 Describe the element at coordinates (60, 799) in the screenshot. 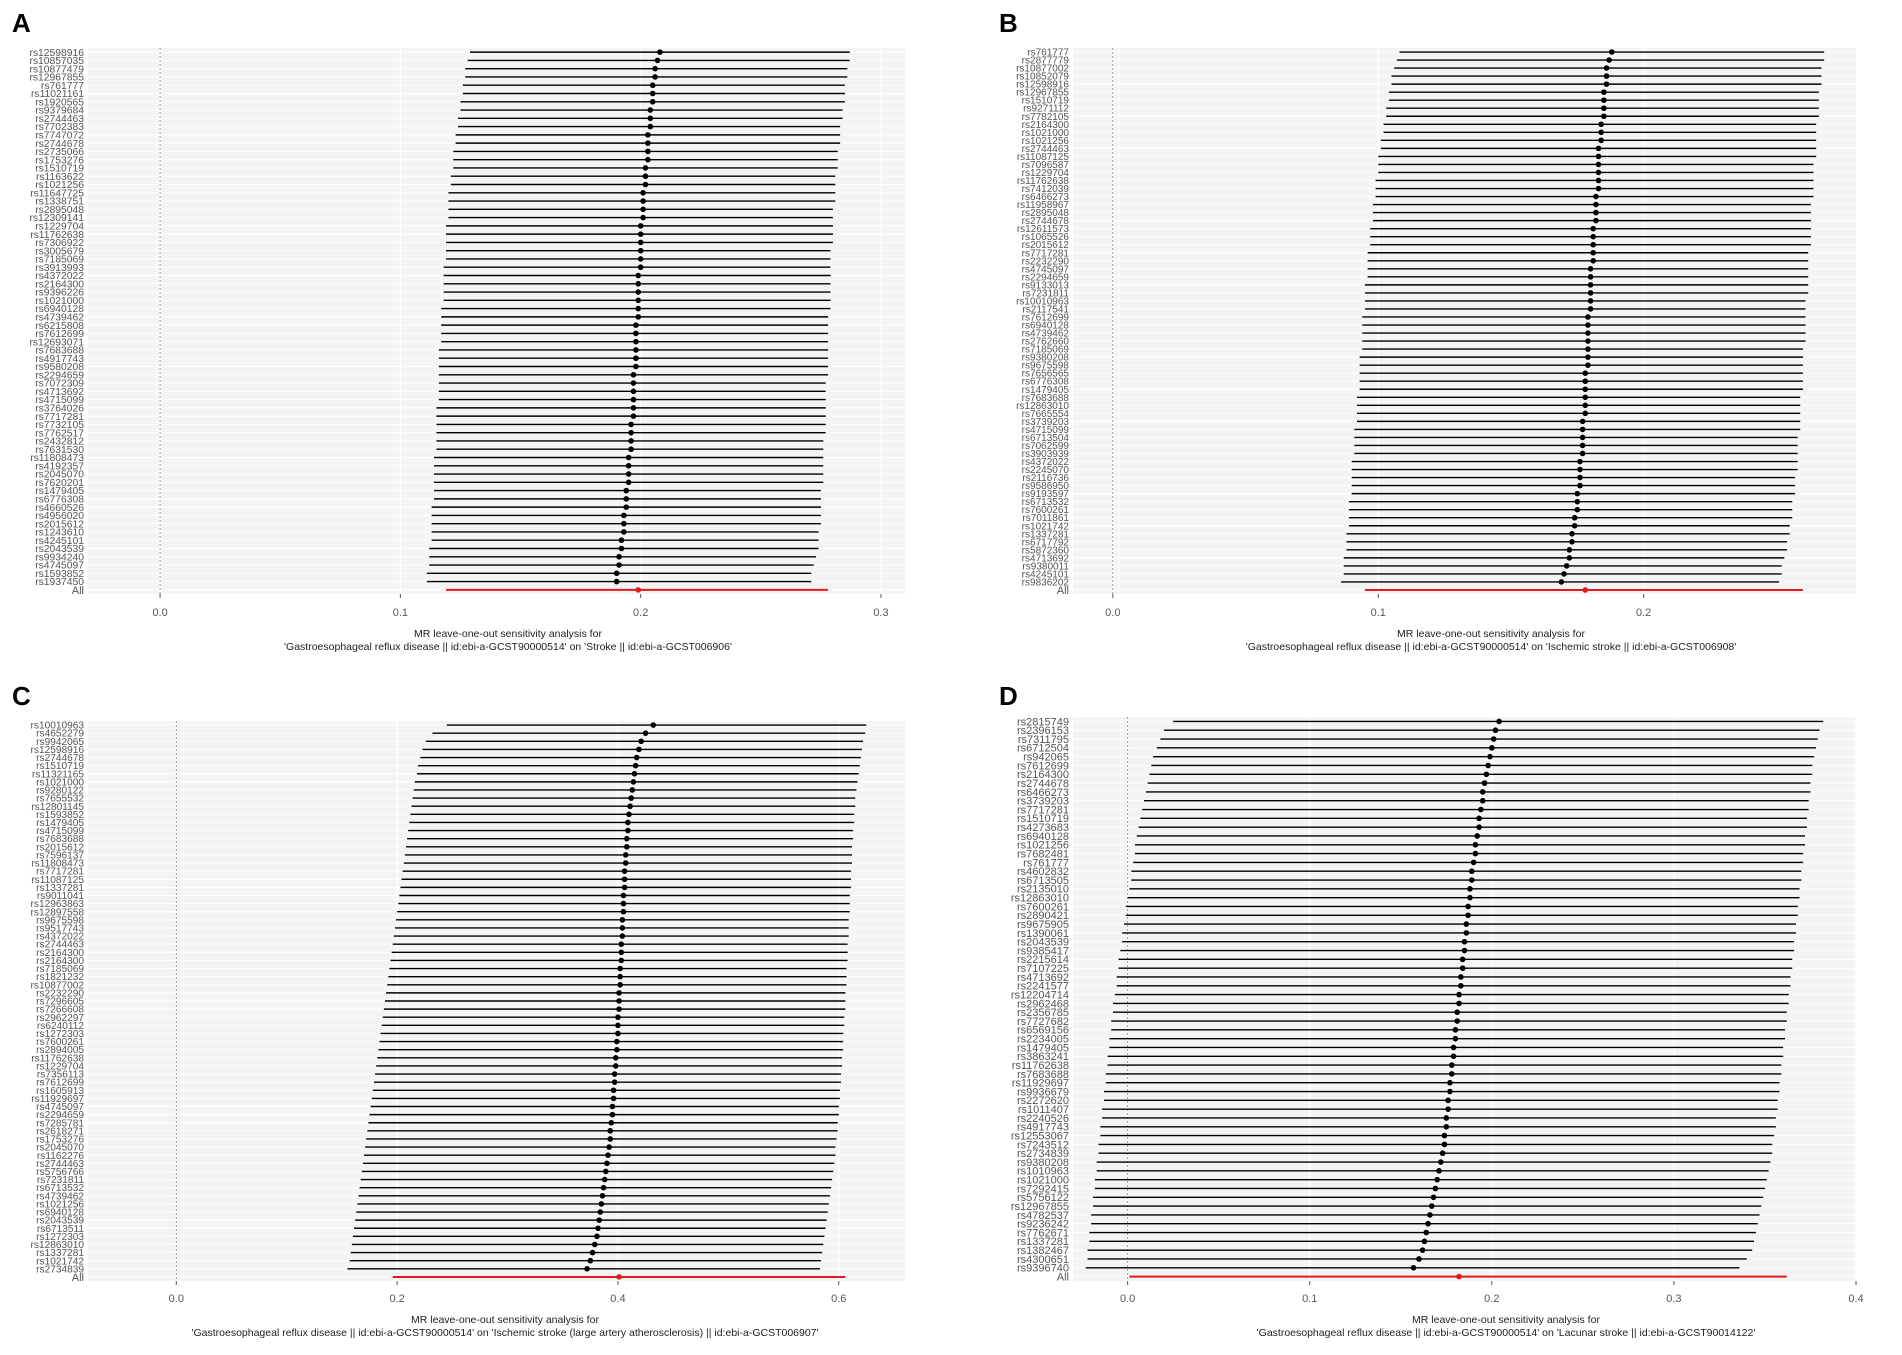

I see `panel-c-snp-label: rs7655532` at that location.